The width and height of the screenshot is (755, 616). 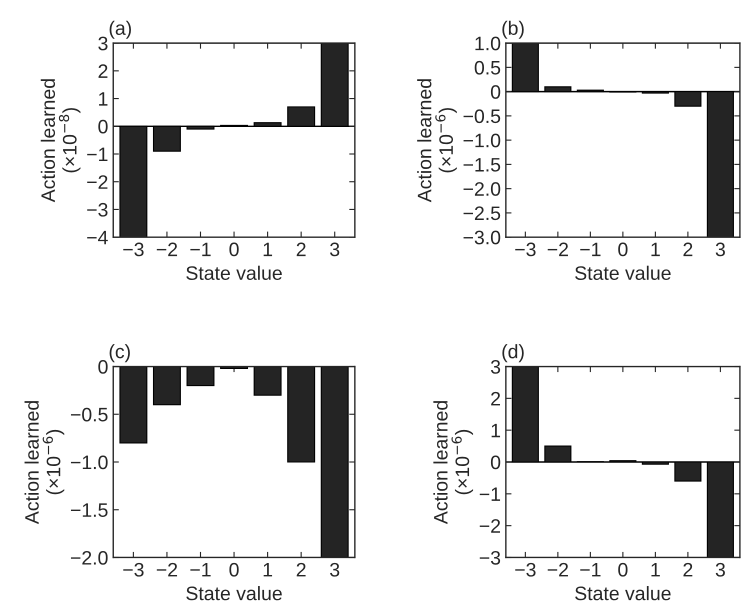 What do you see at coordinates (97, 237) in the screenshot?
I see `y-tick-label: −4` at bounding box center [97, 237].